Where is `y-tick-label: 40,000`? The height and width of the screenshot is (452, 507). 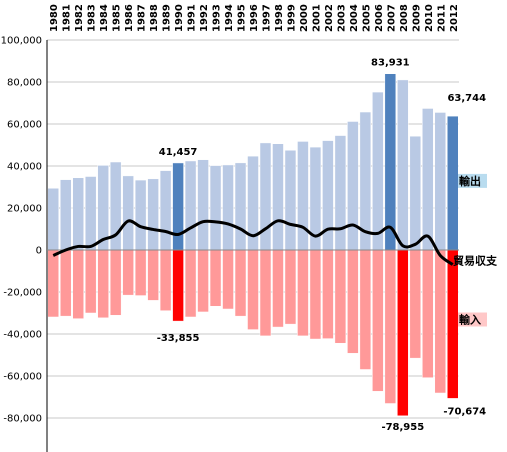
y-tick-label: 40,000 is located at coordinates (24, 167).